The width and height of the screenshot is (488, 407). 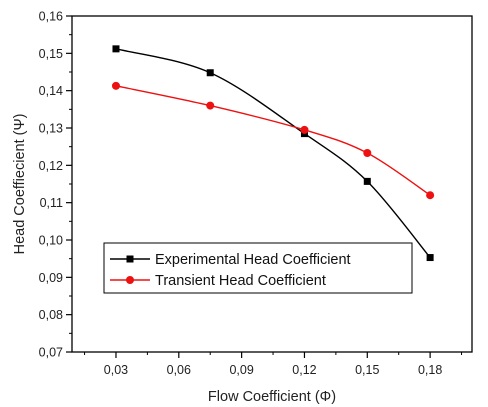 I want to click on x-axis-title: Flow Coefficient (Φ), so click(x=272, y=397).